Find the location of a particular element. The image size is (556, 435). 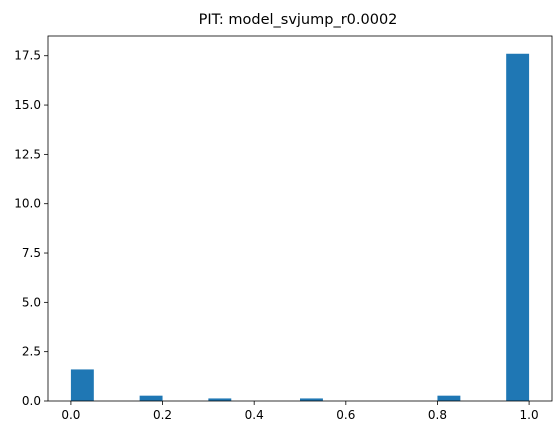

y-tick-label: 17.5 is located at coordinates (27, 56).